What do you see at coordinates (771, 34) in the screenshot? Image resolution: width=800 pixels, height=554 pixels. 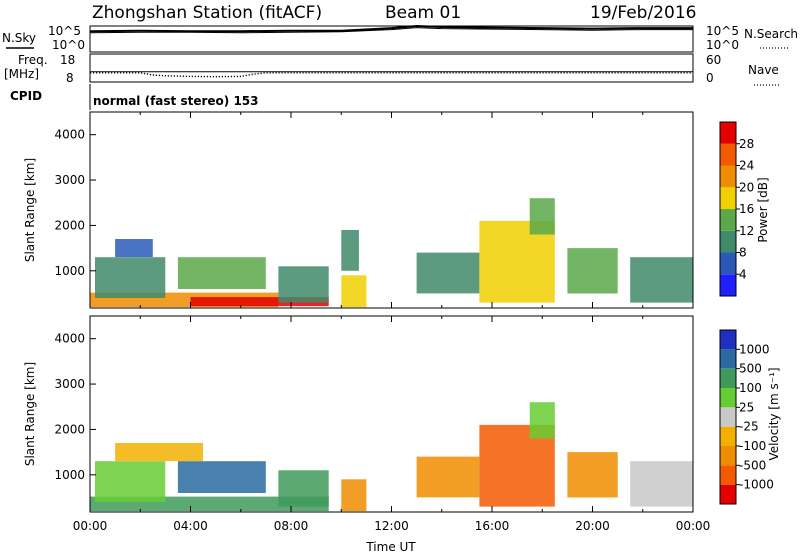 I see `nsearch-label: N.Search` at bounding box center [771, 34].